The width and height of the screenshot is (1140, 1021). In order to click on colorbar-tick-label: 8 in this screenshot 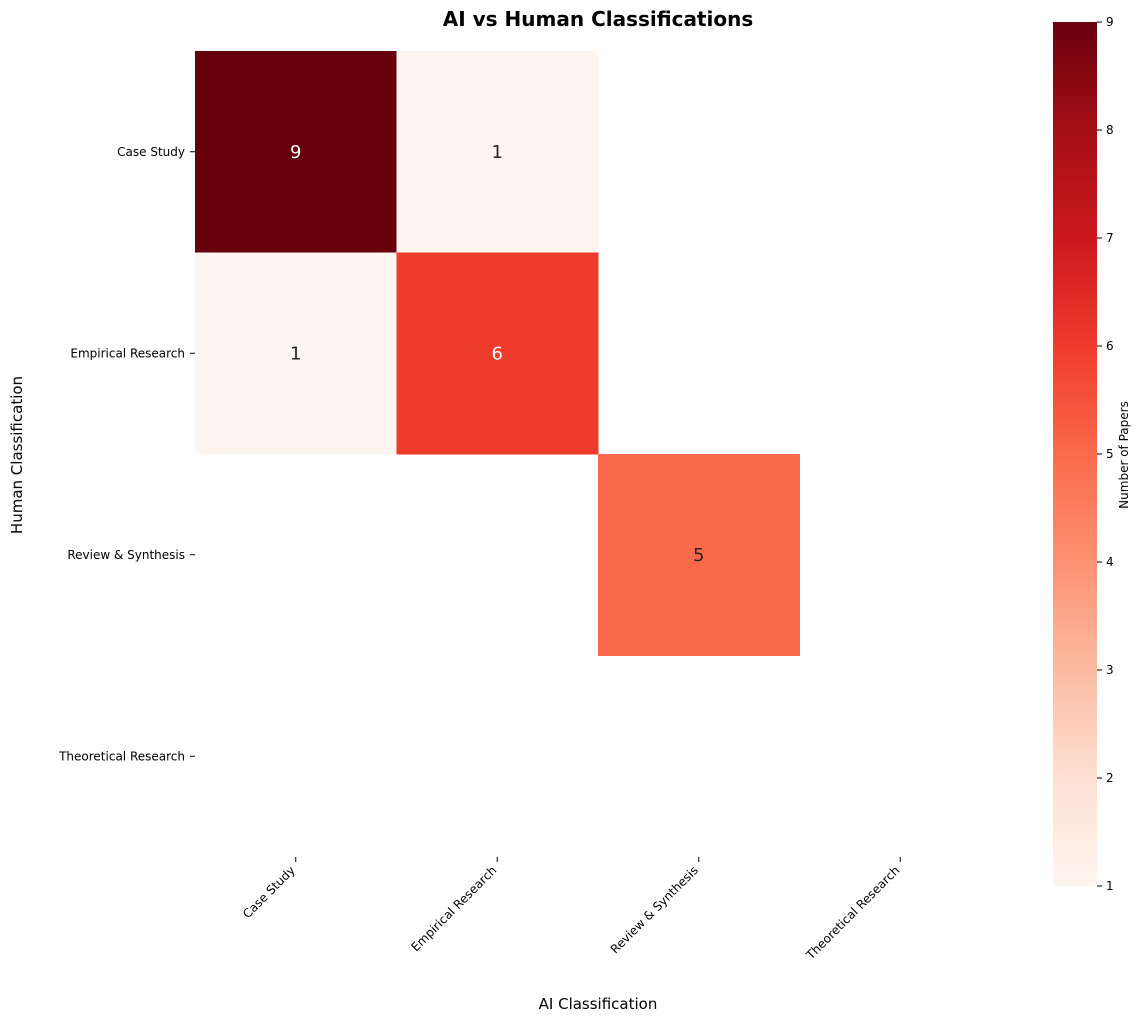, I will do `click(1110, 130)`.